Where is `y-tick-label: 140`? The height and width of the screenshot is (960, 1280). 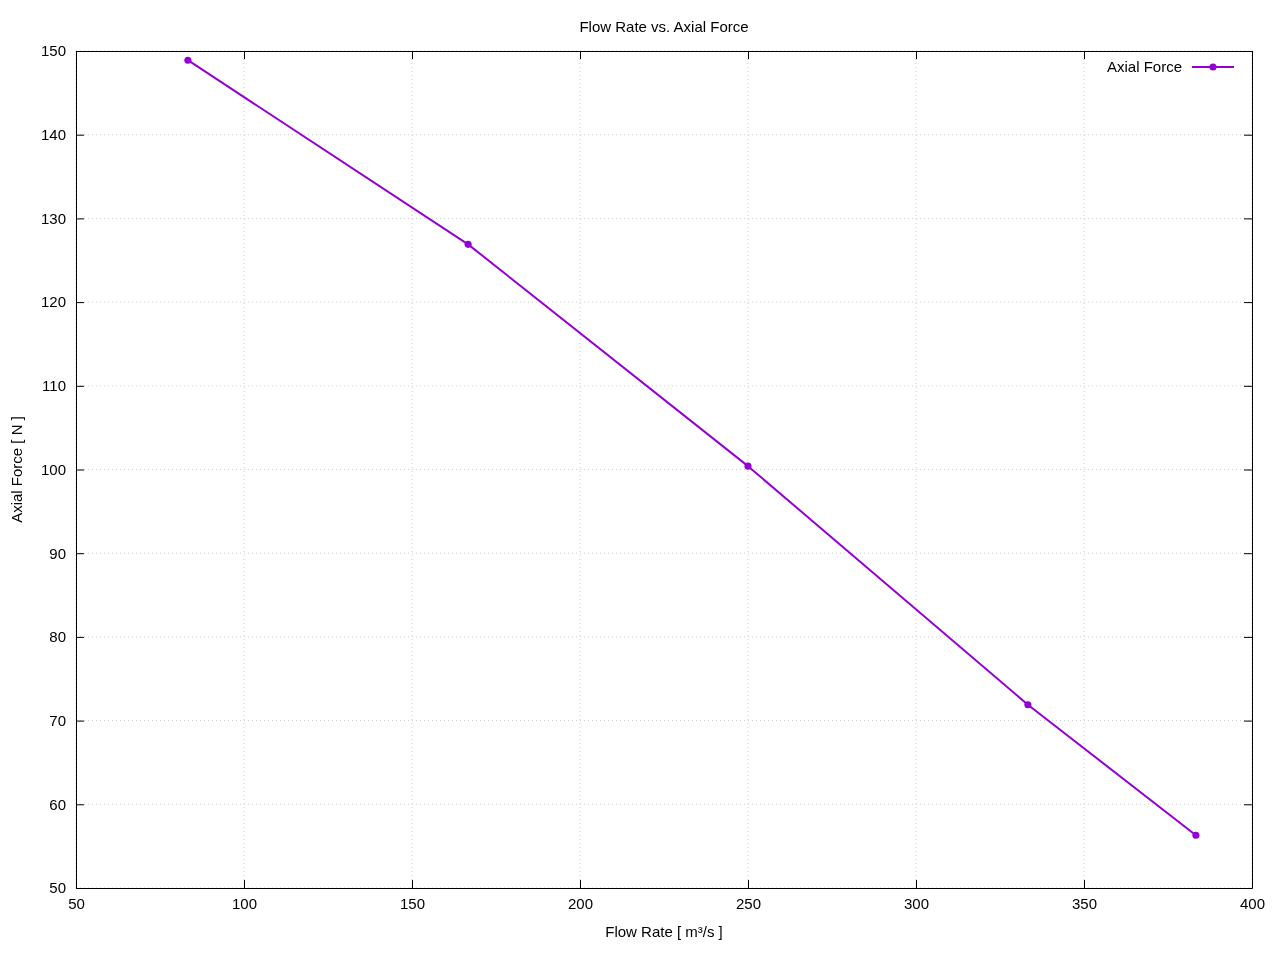 y-tick-label: 140 is located at coordinates (53, 134).